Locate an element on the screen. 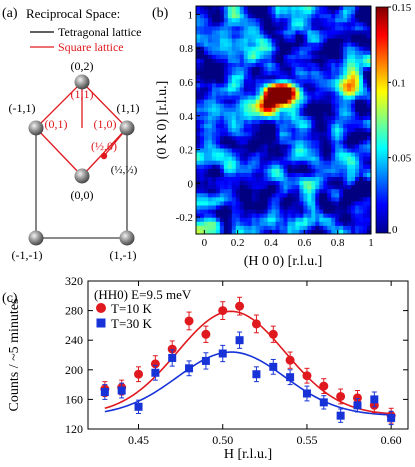 The height and width of the screenshot is (467, 415). plot-y-tick: 280 is located at coordinates (74, 311).